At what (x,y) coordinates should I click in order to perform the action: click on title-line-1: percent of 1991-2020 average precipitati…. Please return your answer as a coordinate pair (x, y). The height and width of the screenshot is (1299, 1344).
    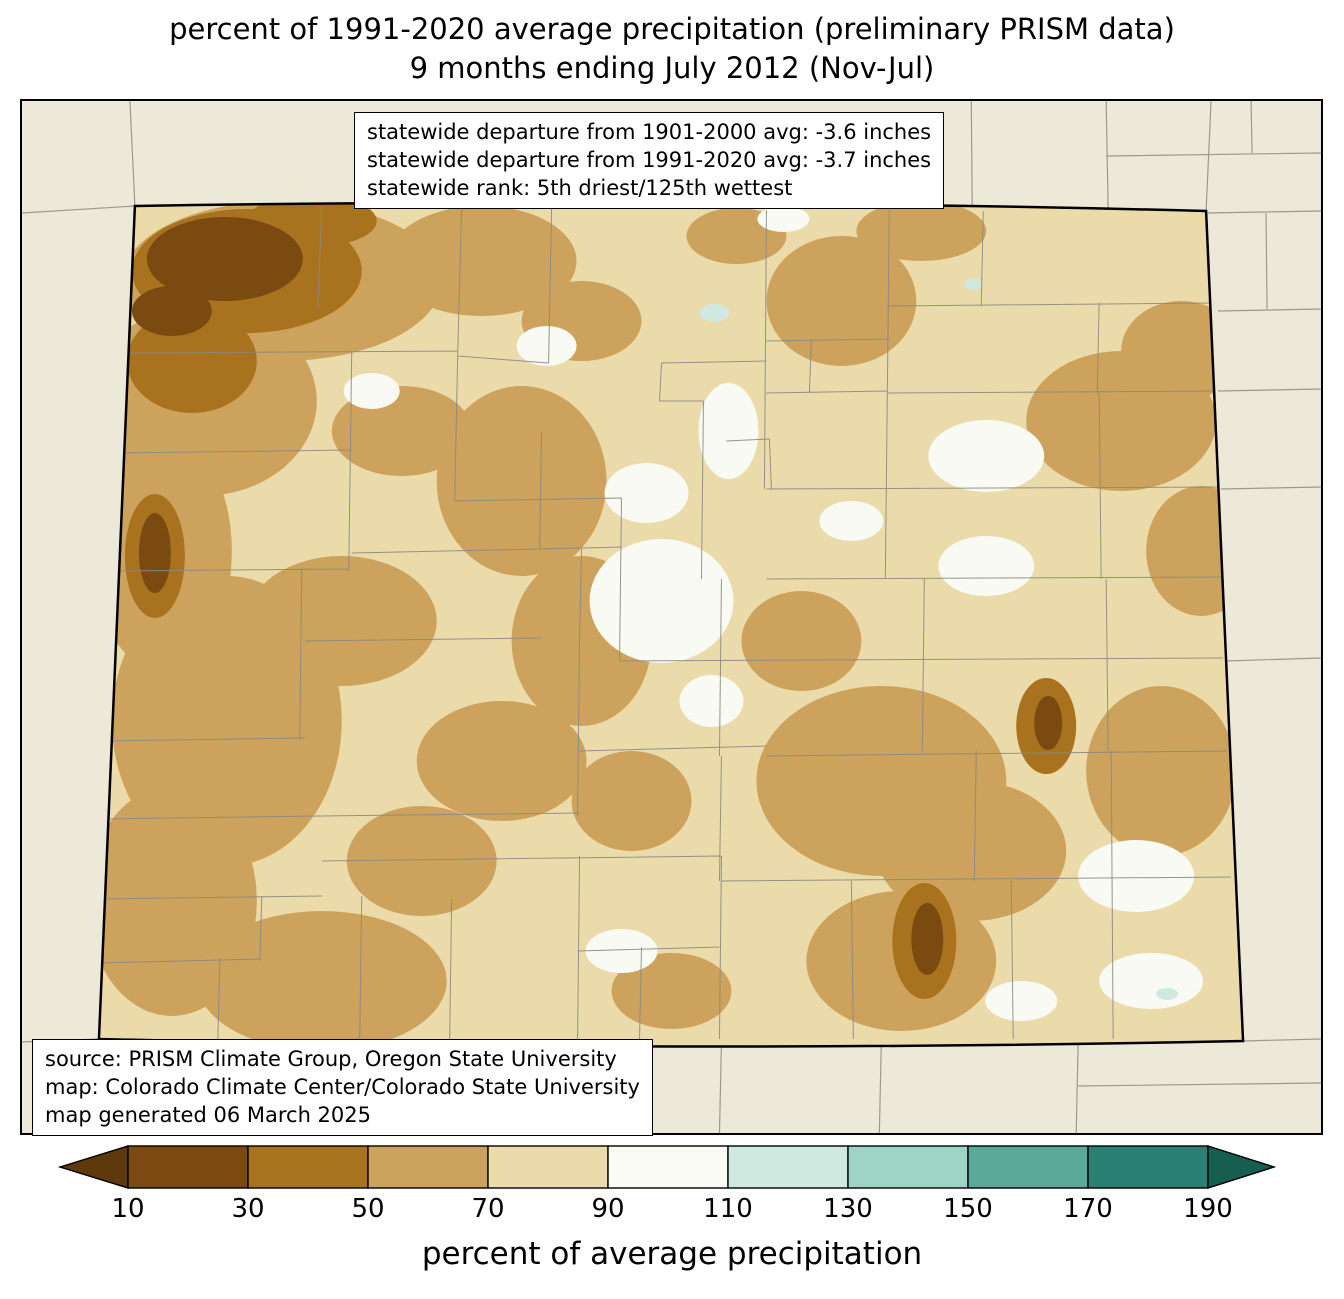
    Looking at the image, I should click on (672, 29).